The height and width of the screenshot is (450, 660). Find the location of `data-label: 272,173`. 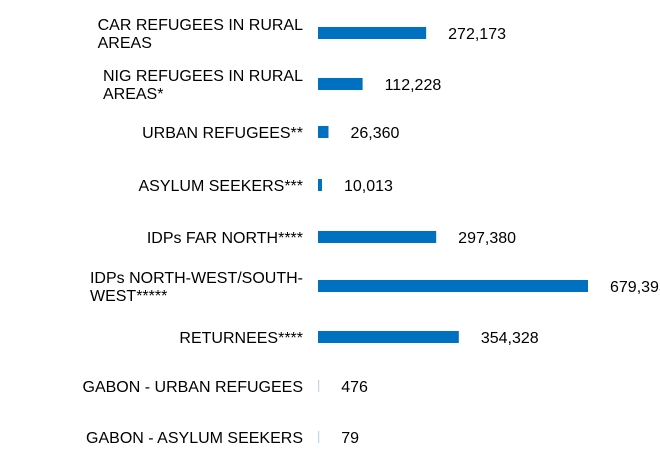

data-label: 272,173 is located at coordinates (477, 34).